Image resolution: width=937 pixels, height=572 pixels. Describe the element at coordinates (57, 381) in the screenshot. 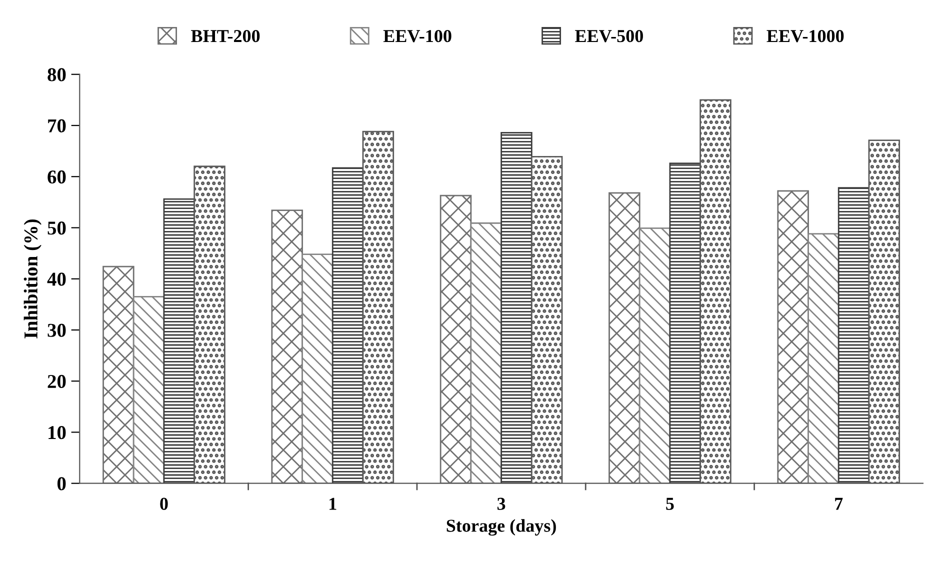

I see `y-tick-label: 20` at that location.